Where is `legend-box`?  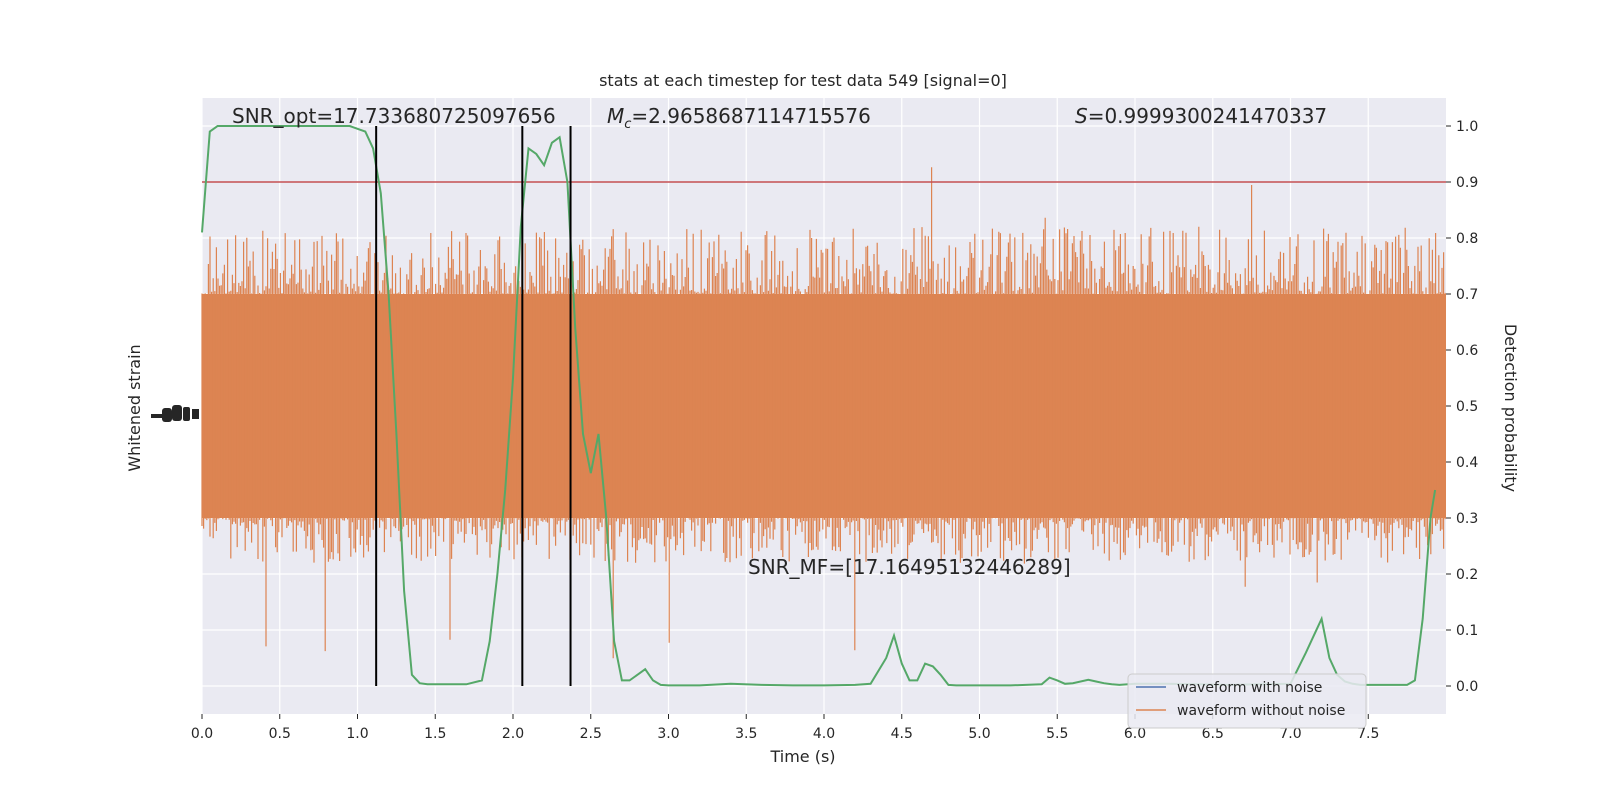
legend-box is located at coordinates (1247, 701).